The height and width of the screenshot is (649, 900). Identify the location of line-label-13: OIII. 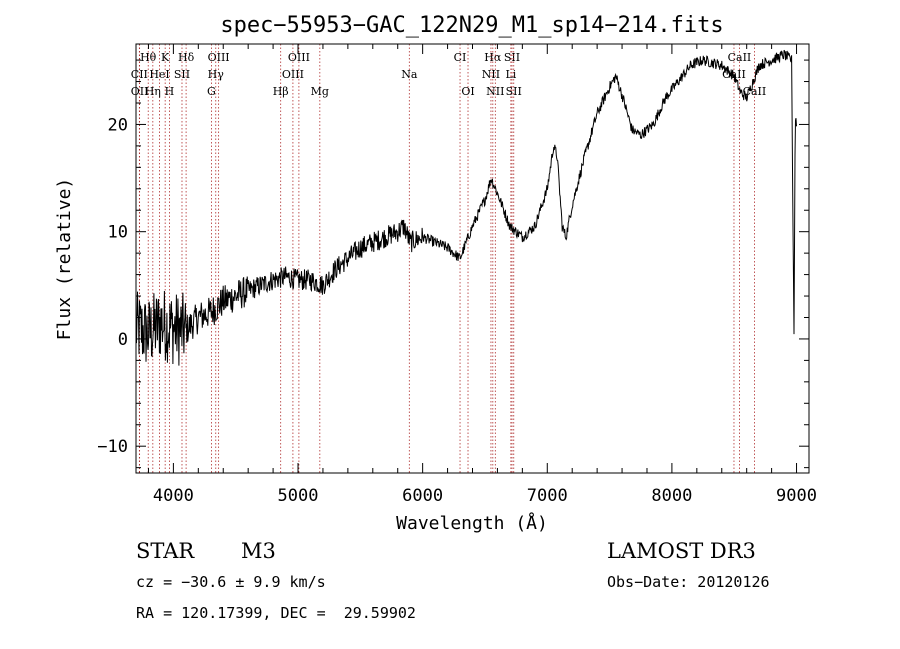
(293, 74).